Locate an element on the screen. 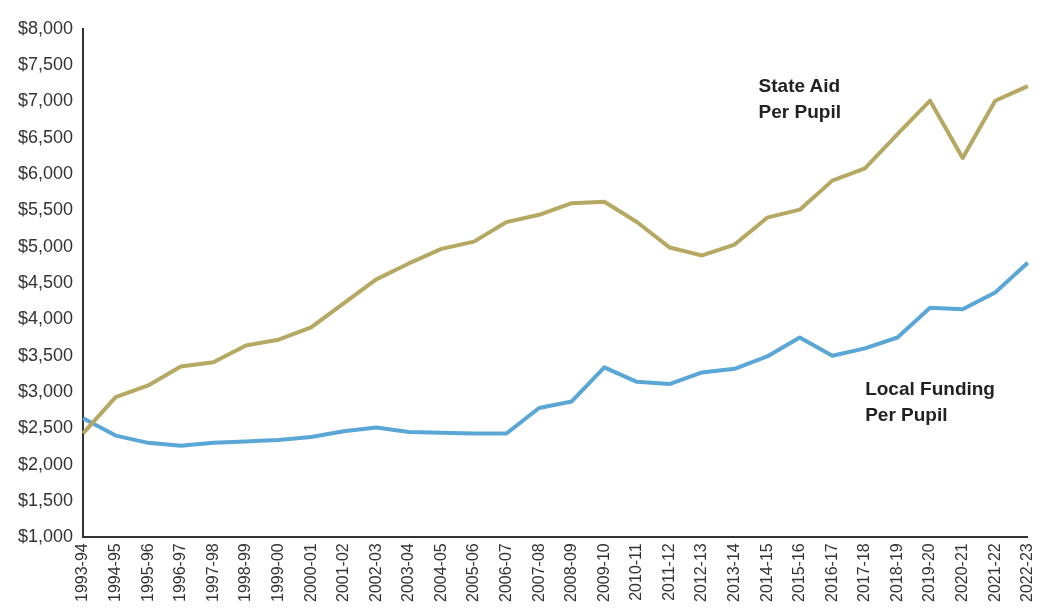 The height and width of the screenshot is (616, 1057). x-tick-label: 2019-20 is located at coordinates (929, 572).